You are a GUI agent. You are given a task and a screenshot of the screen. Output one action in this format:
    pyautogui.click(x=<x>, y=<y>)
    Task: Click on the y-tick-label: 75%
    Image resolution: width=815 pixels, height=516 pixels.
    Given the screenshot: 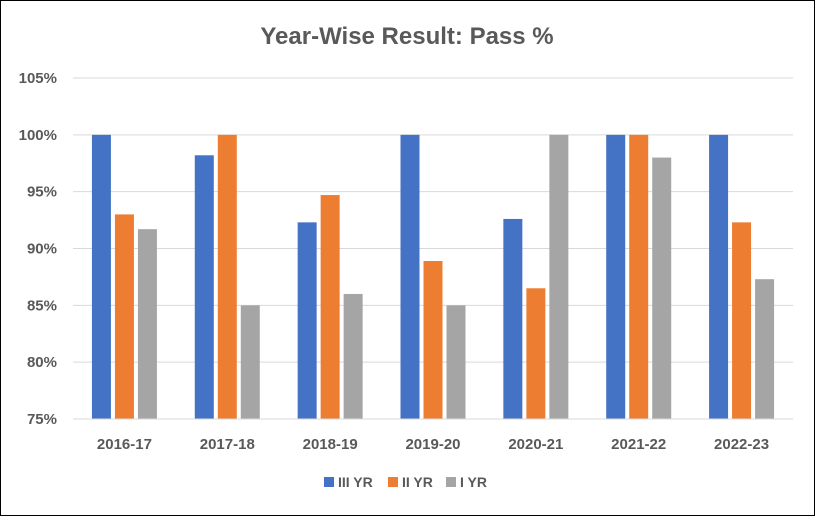 What is the action you would take?
    pyautogui.click(x=42, y=419)
    